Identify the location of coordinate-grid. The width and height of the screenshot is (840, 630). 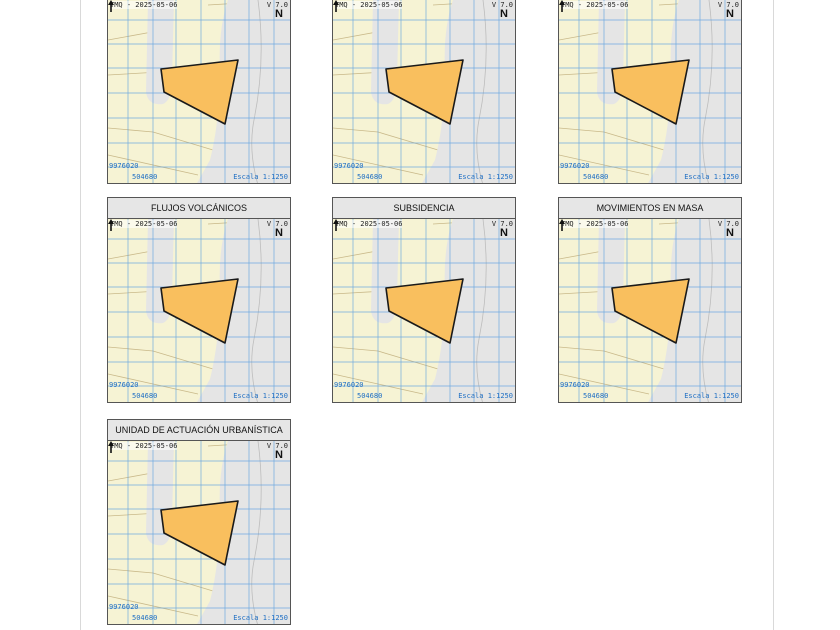
(424, 91).